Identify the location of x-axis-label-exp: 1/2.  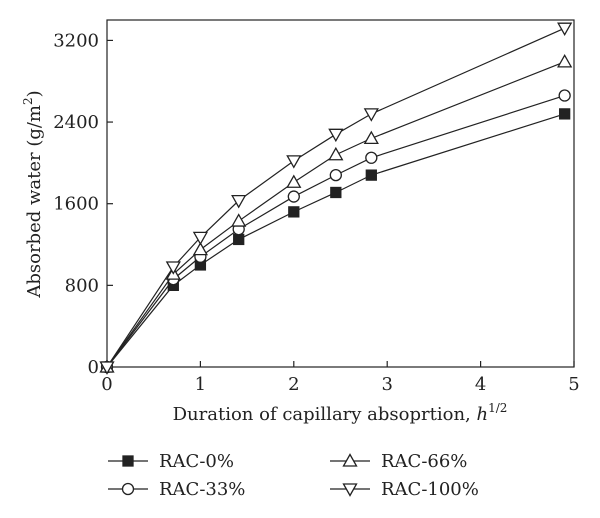
(497, 408).